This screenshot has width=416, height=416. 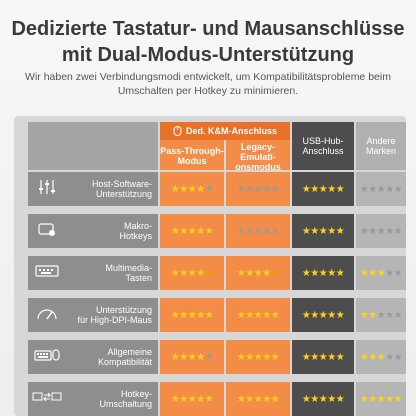 I want to click on col-2-line1: USB-Hub-, so click(x=323, y=141).